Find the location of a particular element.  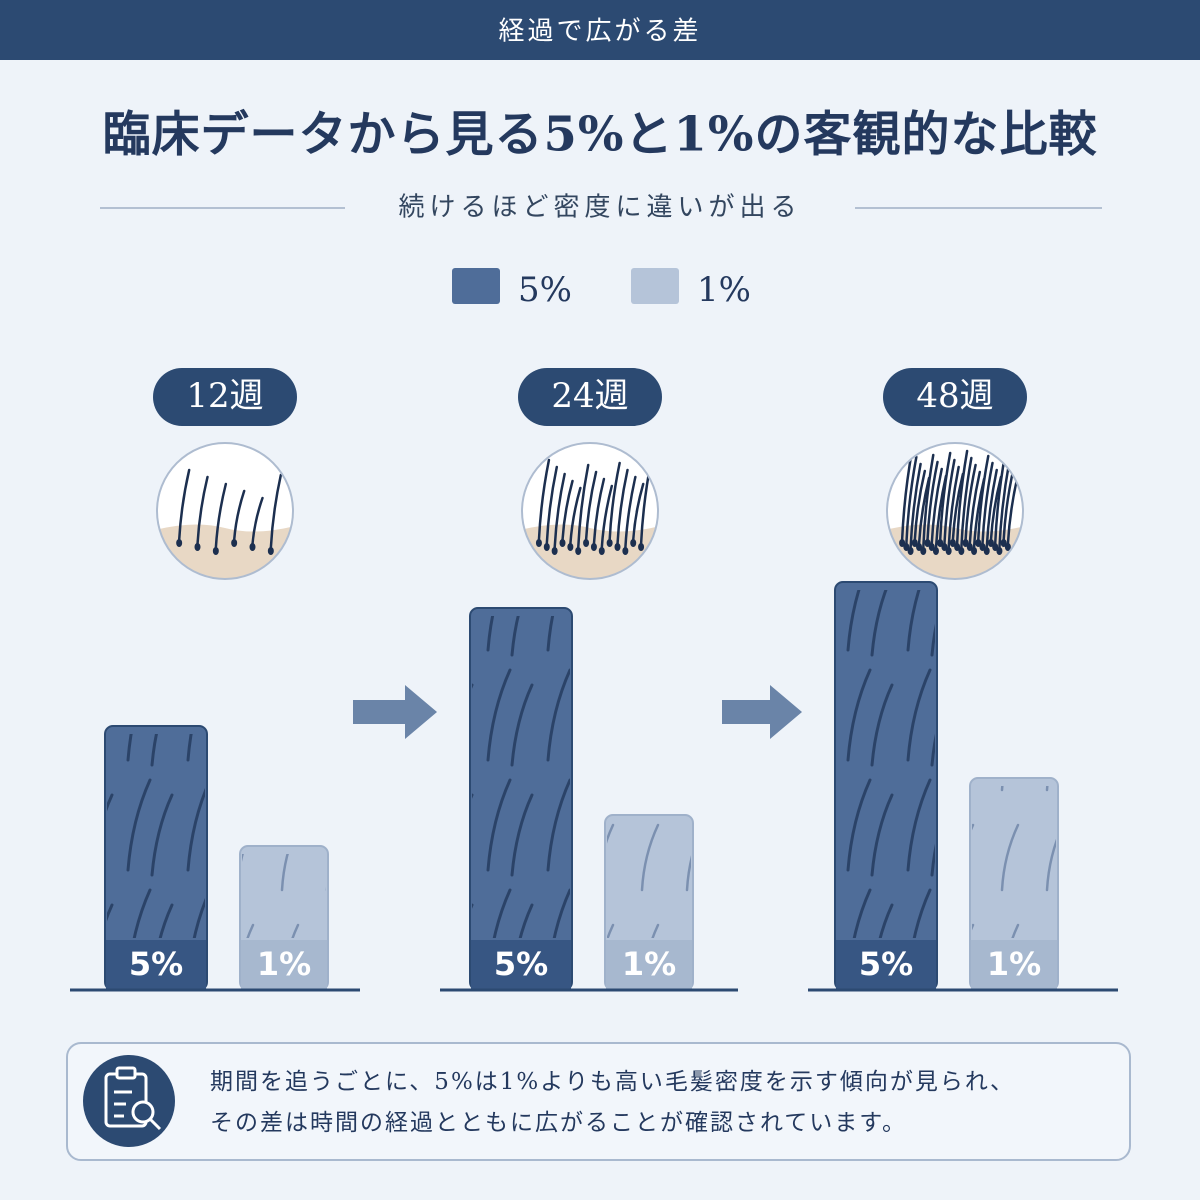

note-box is located at coordinates (598, 1101).